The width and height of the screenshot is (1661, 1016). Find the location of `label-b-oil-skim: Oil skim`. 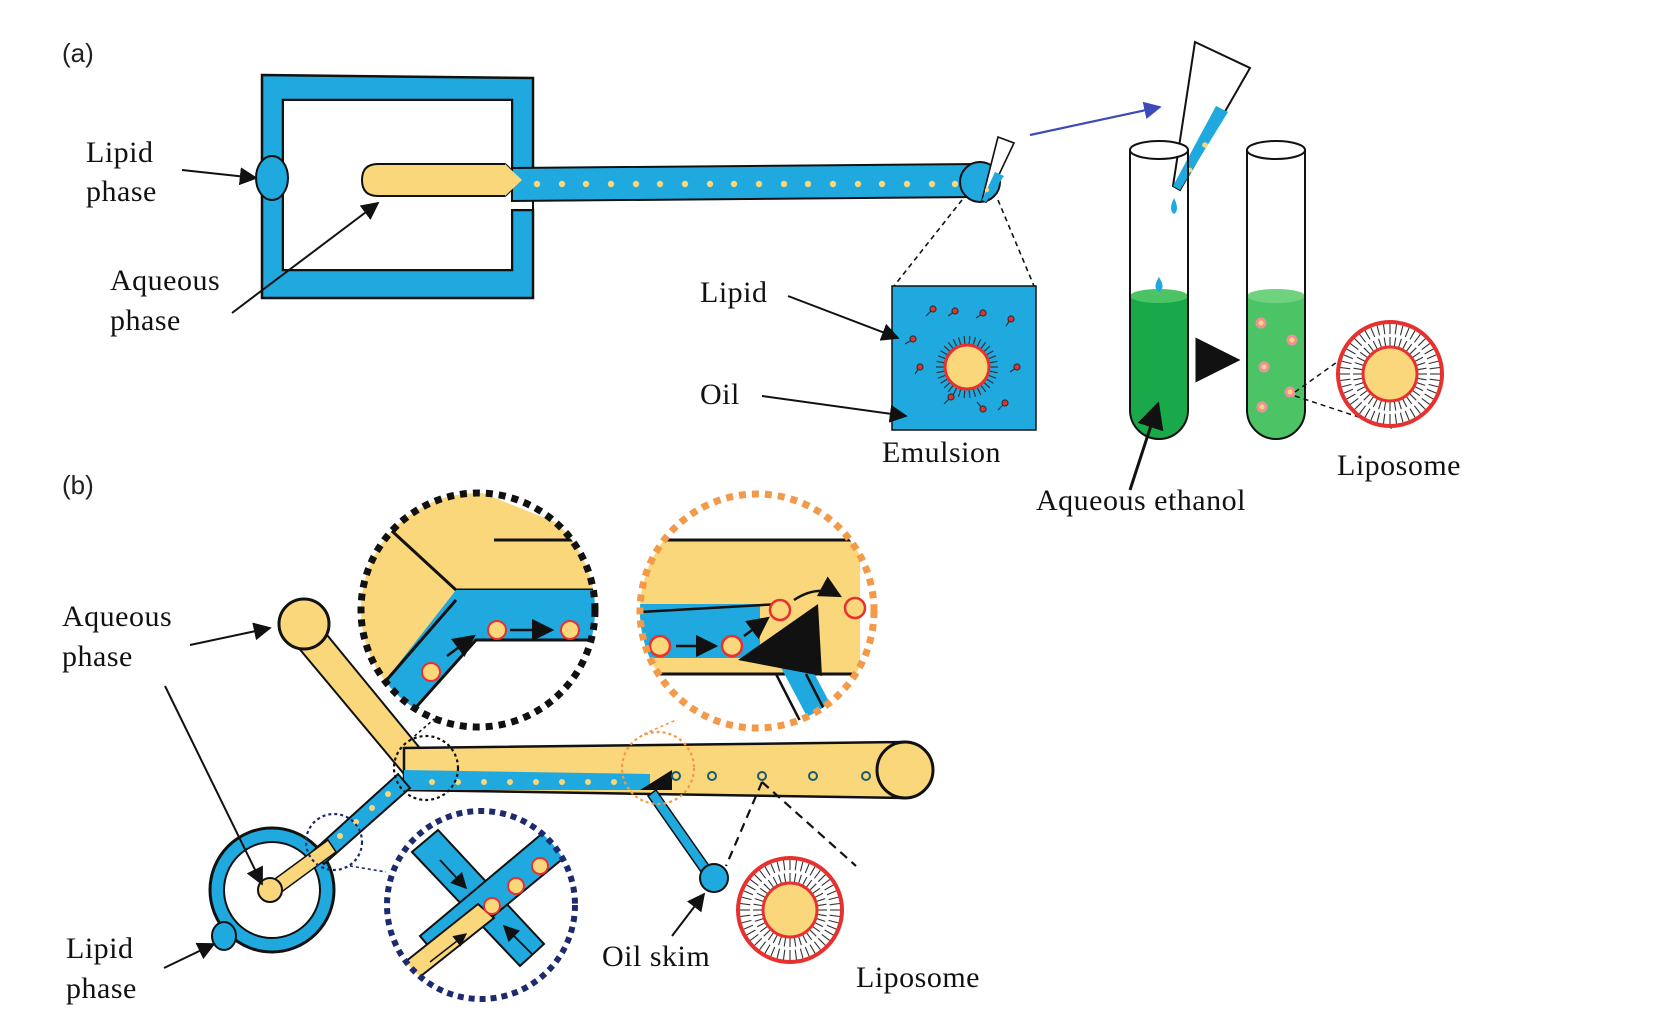

label-b-oil-skim: Oil skim is located at coordinates (656, 956).